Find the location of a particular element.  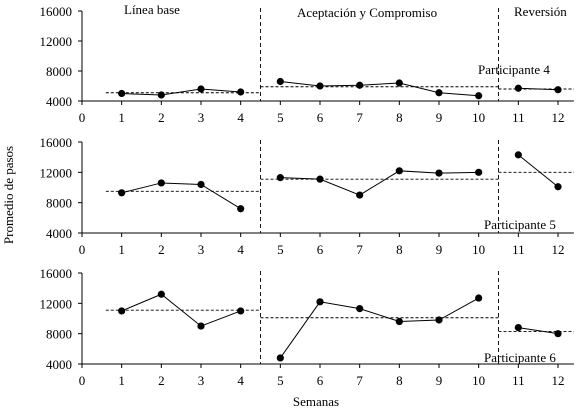

panel-1-x-tick-label: 11 is located at coordinates (518, 117).